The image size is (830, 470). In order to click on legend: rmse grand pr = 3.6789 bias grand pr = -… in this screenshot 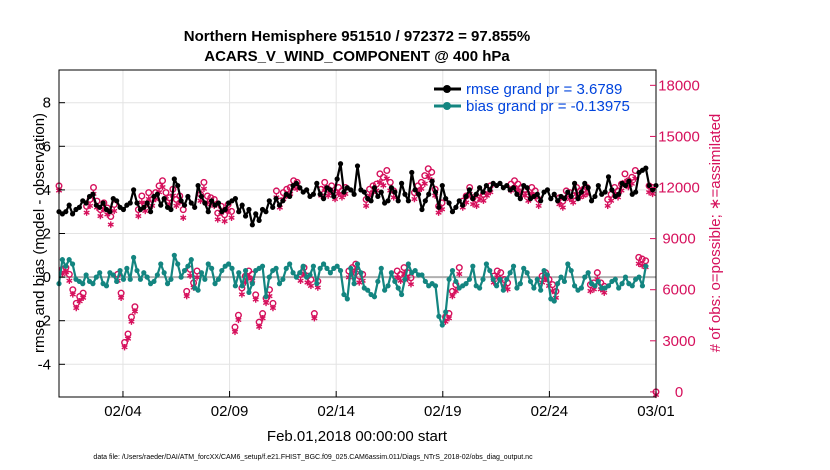, I will do `click(532, 98)`.